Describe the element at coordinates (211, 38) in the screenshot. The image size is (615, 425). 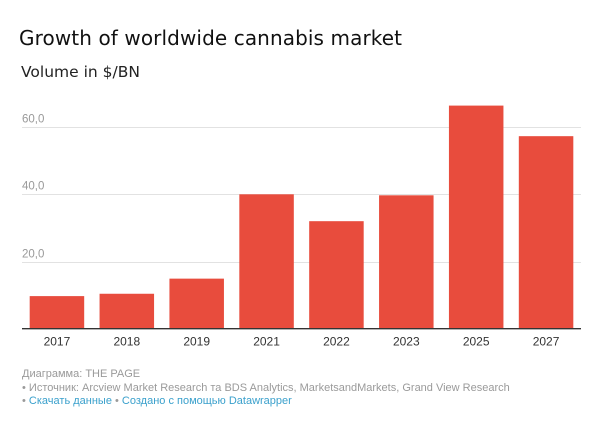
I see `chart-title: Growth of worldwide cannabis market` at that location.